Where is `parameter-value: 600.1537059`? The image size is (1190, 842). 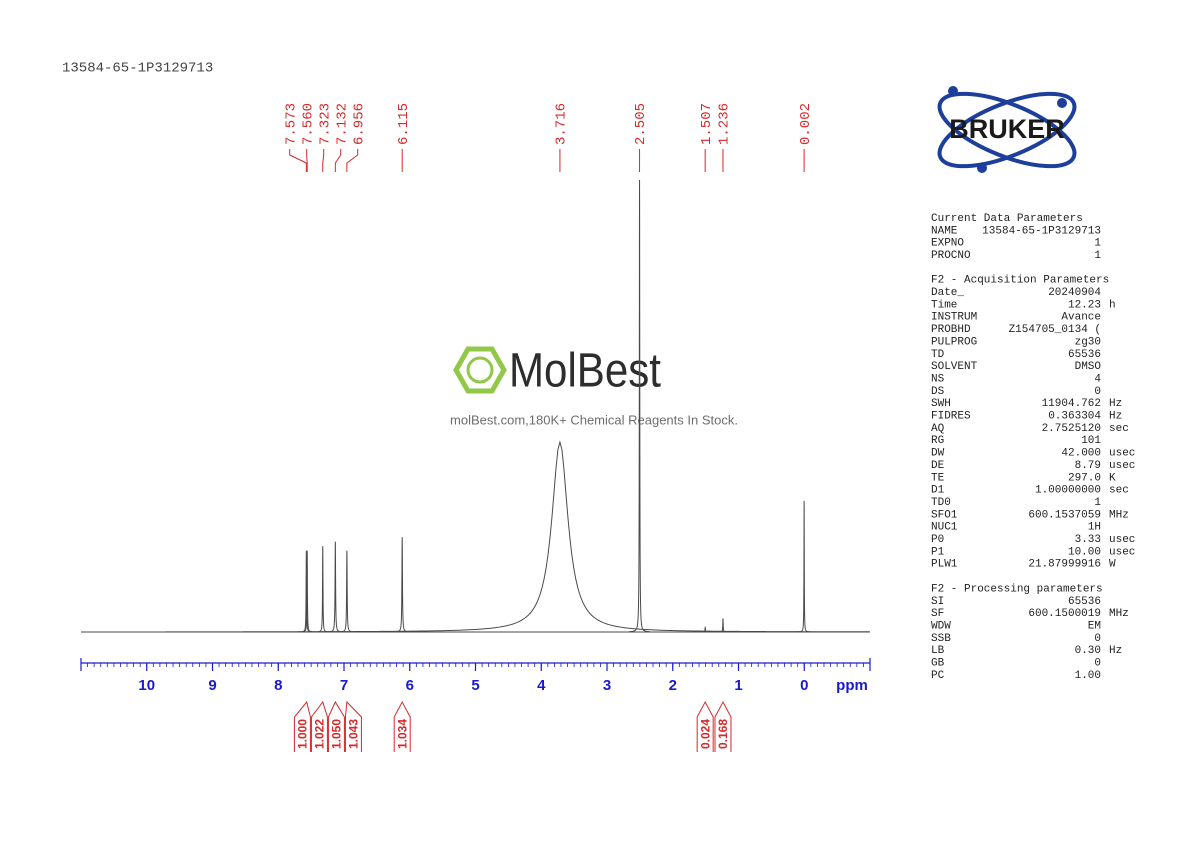
parameter-value: 600.1537059 is located at coordinates (1064, 515).